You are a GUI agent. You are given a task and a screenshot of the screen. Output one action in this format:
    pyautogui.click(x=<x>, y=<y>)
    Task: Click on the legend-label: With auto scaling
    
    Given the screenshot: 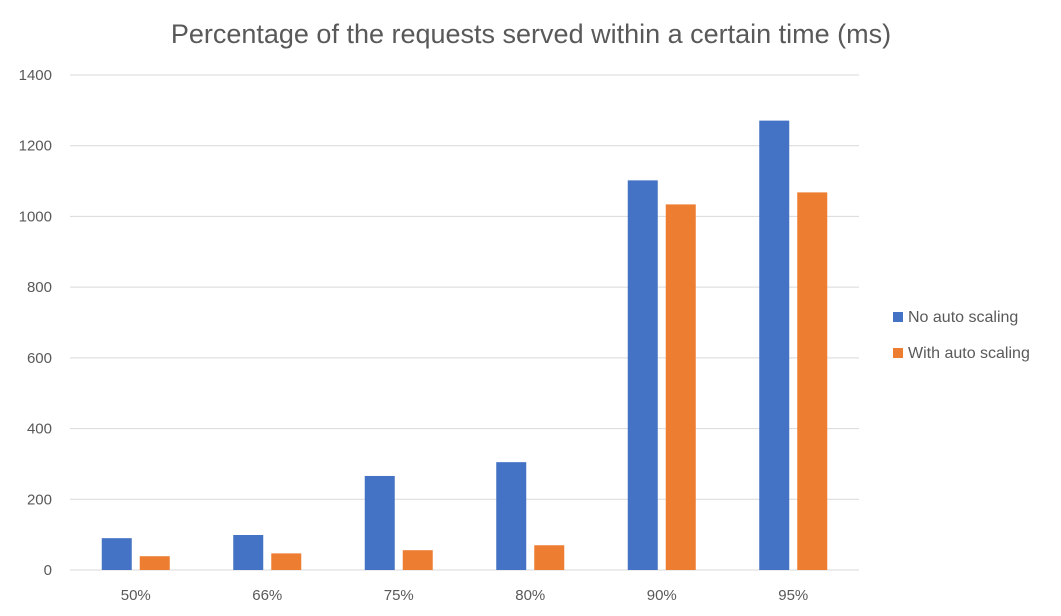 What is the action you would take?
    pyautogui.click(x=969, y=353)
    